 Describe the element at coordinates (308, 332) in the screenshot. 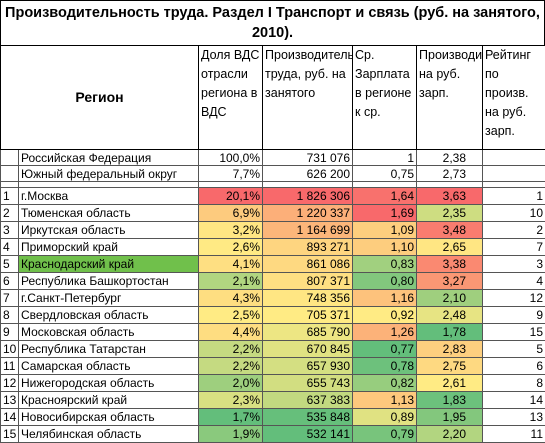

I see `cell: 685 790` at that location.